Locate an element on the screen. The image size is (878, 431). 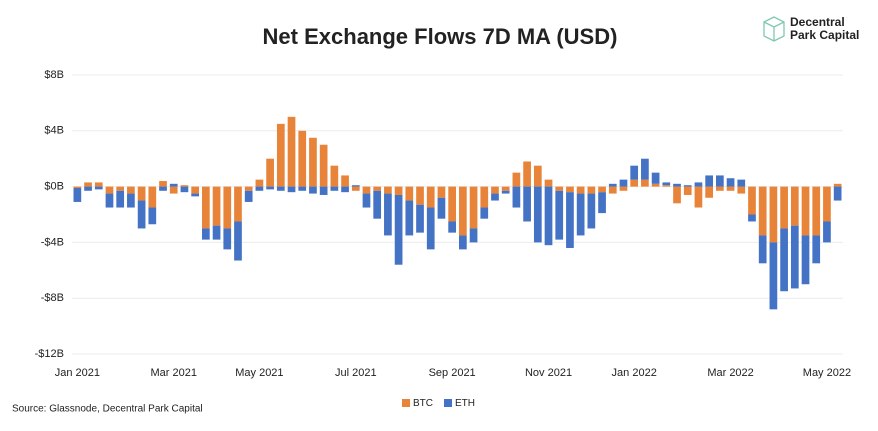
x-tick-label: Jan 2022 is located at coordinates (634, 373).